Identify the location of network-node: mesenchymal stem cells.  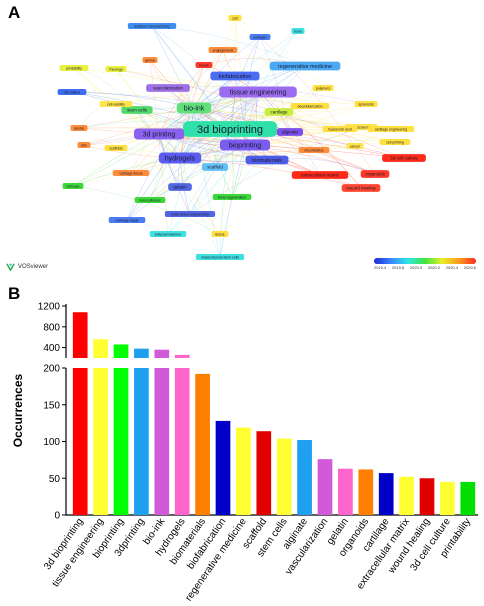
(220, 257).